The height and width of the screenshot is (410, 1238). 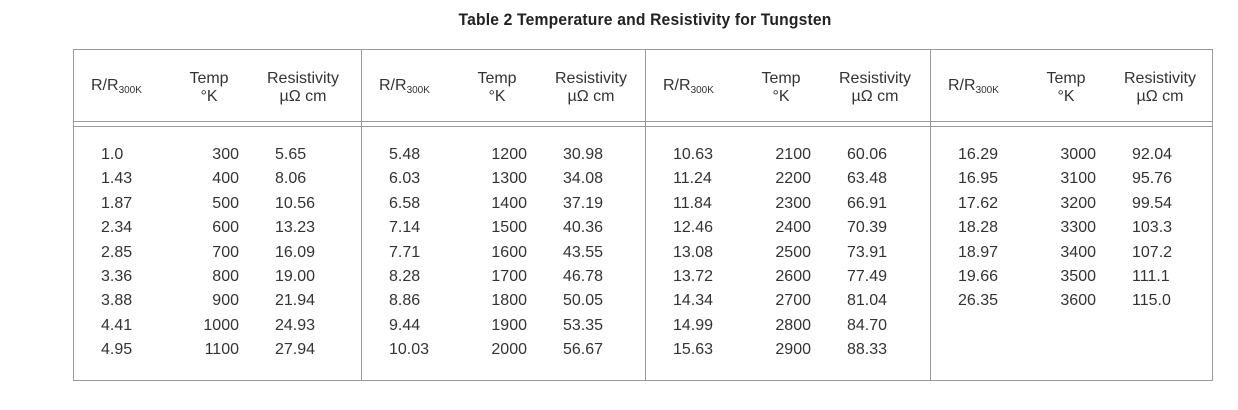 What do you see at coordinates (693, 301) in the screenshot?
I see `ratio-value: 14.34` at bounding box center [693, 301].